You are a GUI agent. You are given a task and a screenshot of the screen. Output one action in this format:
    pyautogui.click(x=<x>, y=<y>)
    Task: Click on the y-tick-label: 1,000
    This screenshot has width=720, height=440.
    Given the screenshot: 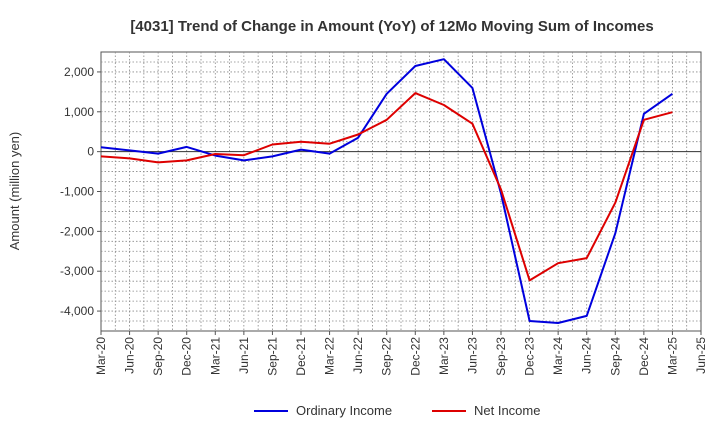 What is the action you would take?
    pyautogui.click(x=79, y=112)
    